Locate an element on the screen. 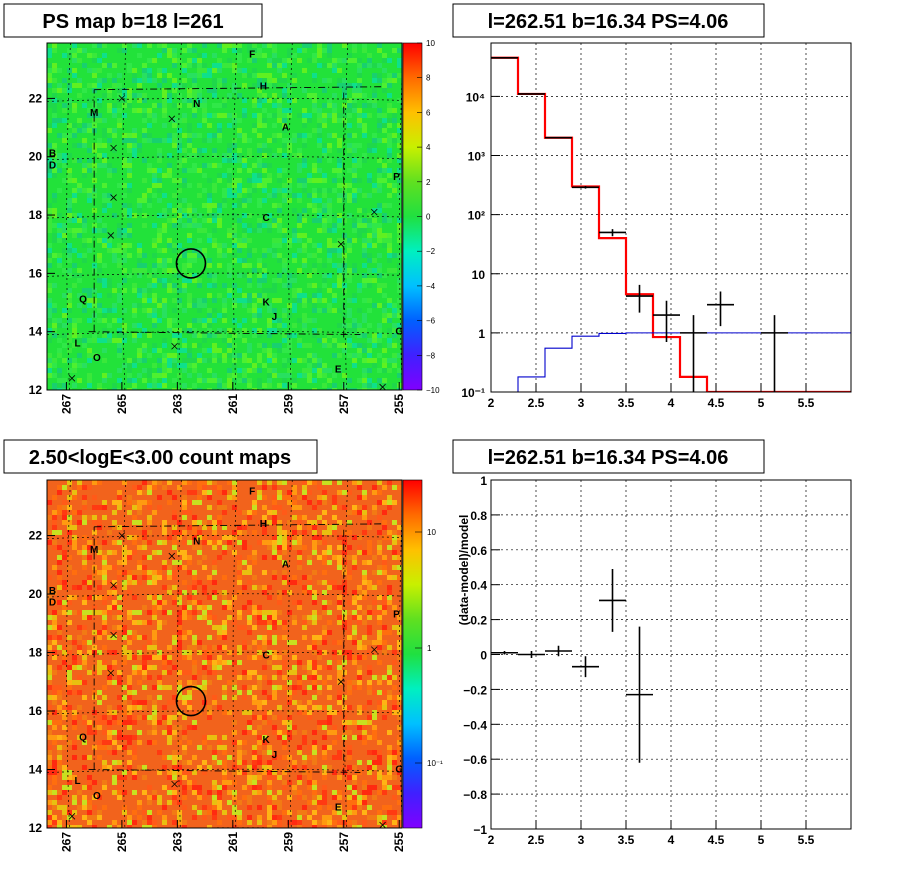 This screenshot has width=898, height=875. x-tick-label: 4.5 is located at coordinates (716, 840).